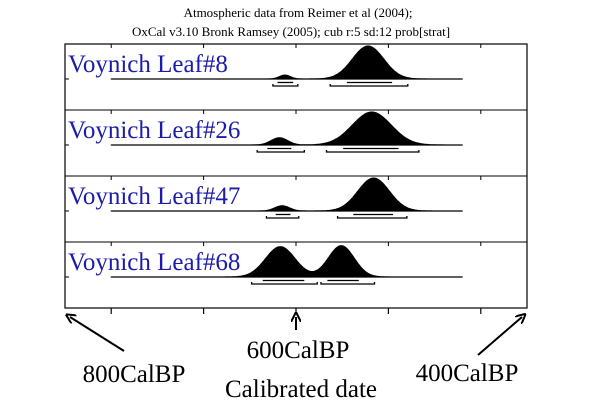  What do you see at coordinates (467, 373) in the screenshot?
I see `arrow-label-400-calbp: 400CalBP` at bounding box center [467, 373].